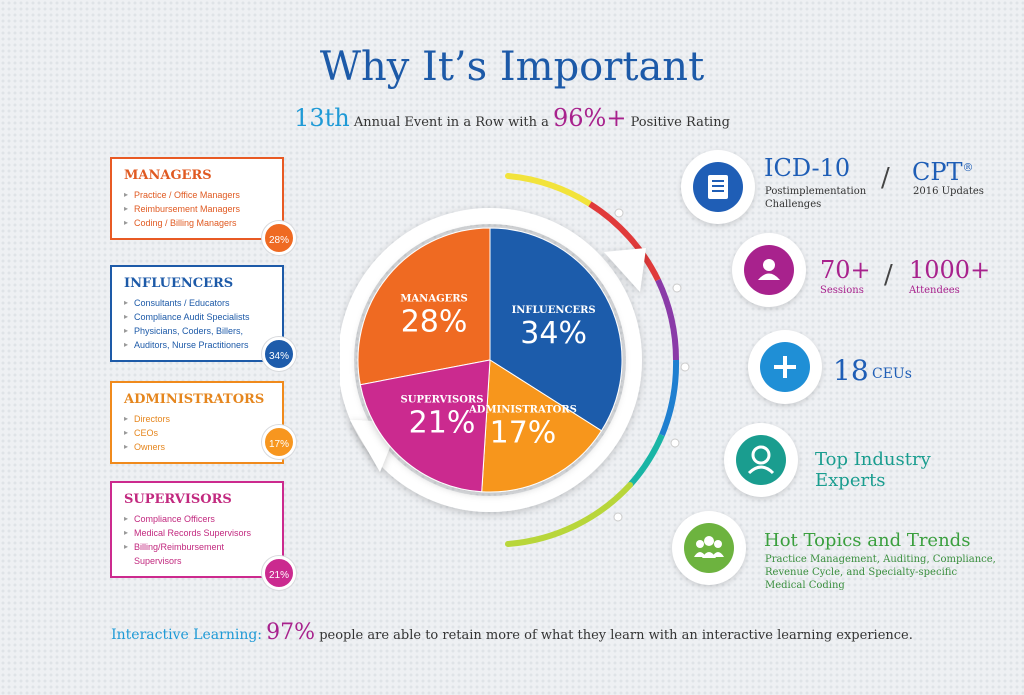 The width and height of the screenshot is (1024, 695). Describe the element at coordinates (793, 204) in the screenshot. I see `icd-sub-2: Challenges` at that location.